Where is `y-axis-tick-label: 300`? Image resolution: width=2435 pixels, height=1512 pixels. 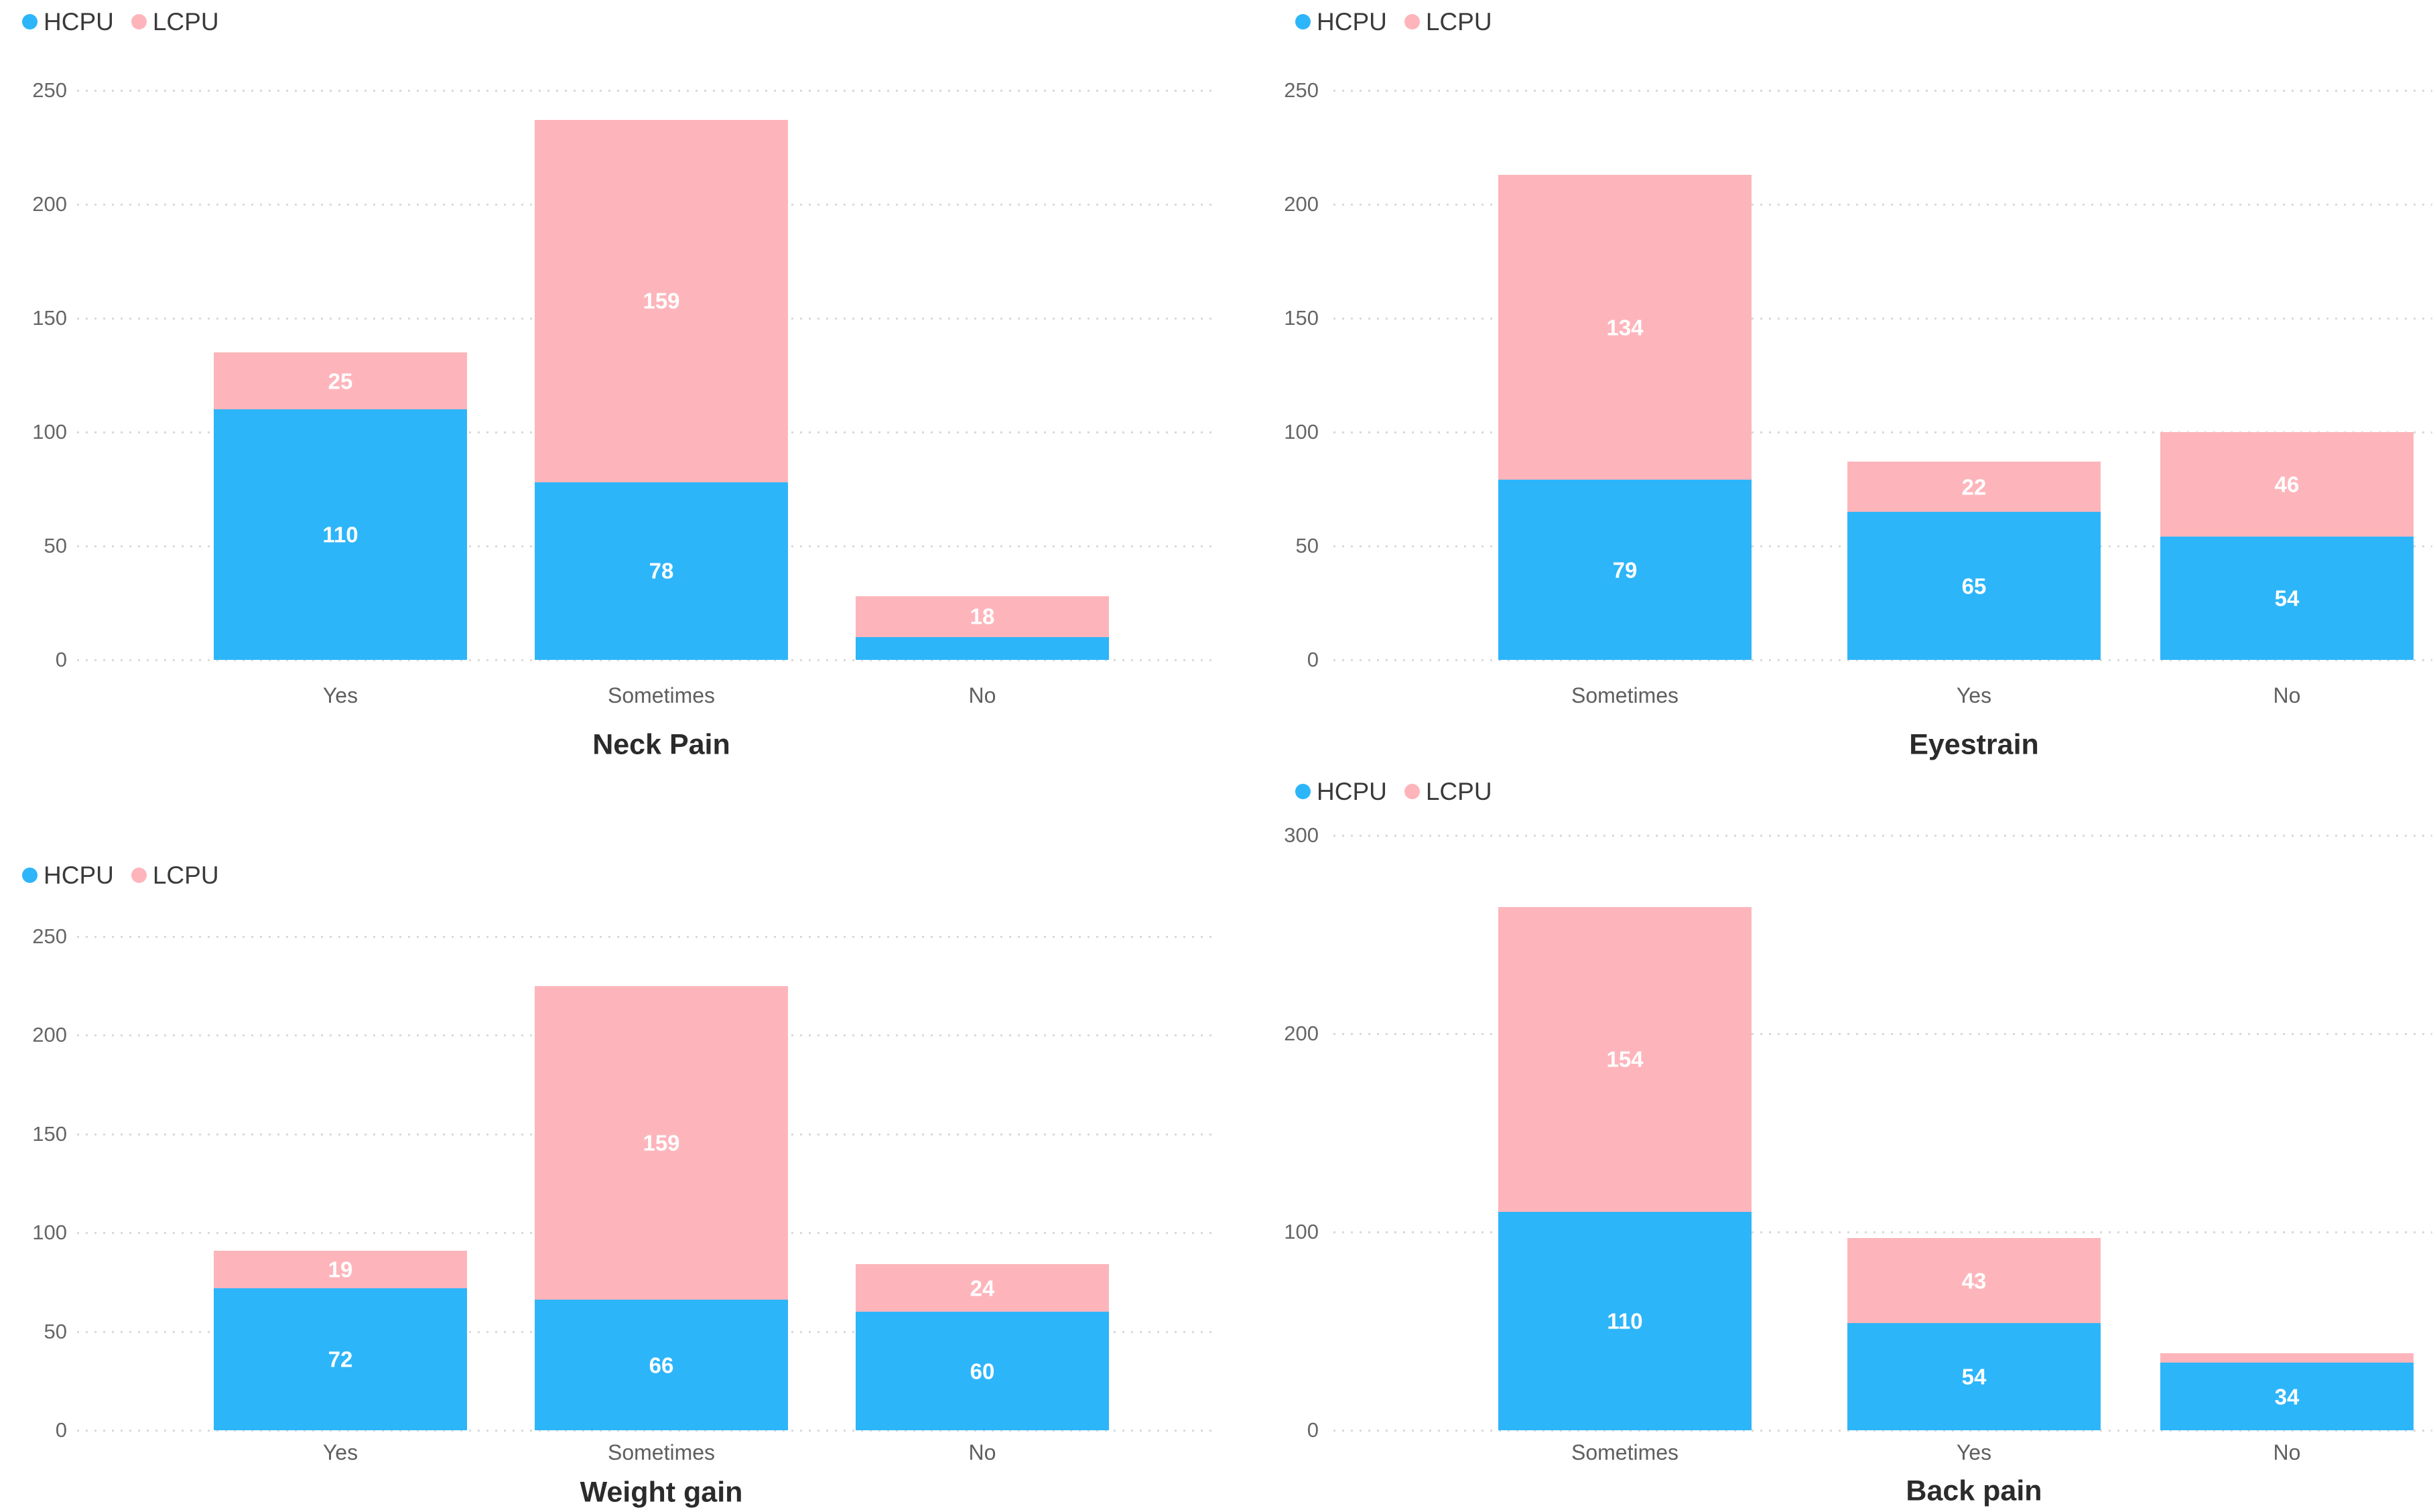 y-axis-tick-label: 300 is located at coordinates (1301, 835).